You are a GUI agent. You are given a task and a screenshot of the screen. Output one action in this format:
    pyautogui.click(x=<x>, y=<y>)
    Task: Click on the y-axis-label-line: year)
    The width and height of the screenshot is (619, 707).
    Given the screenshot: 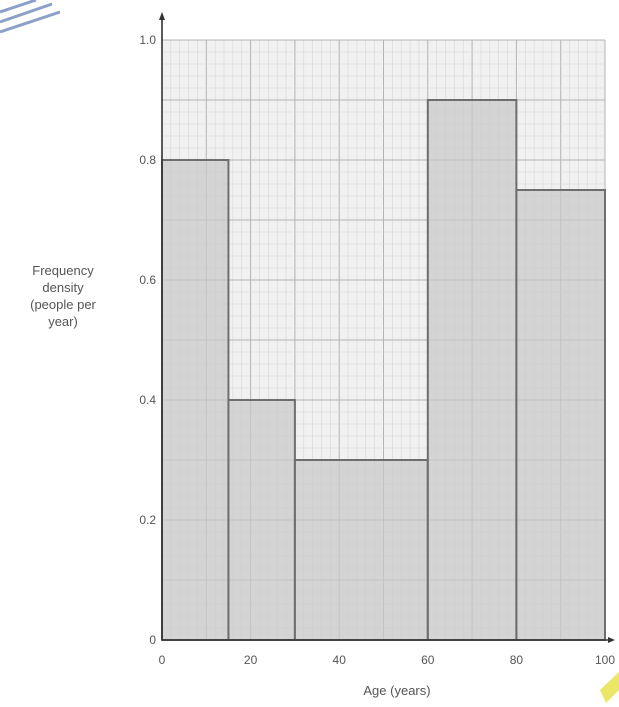 What is the action you would take?
    pyautogui.click(x=63, y=321)
    